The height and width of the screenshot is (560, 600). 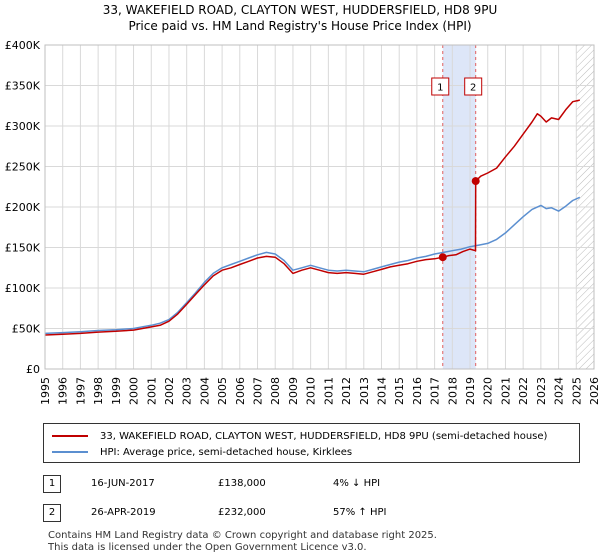 I want to click on transaction-row: 1 16-JUN-2017 £138,000 4% ↓ HPI, so click(x=313, y=485).